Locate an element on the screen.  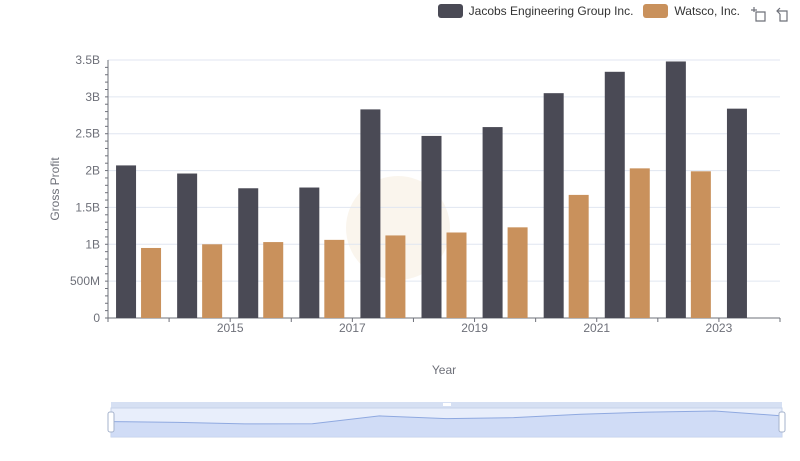
x-tick-label: 2023 is located at coordinates (719, 328).